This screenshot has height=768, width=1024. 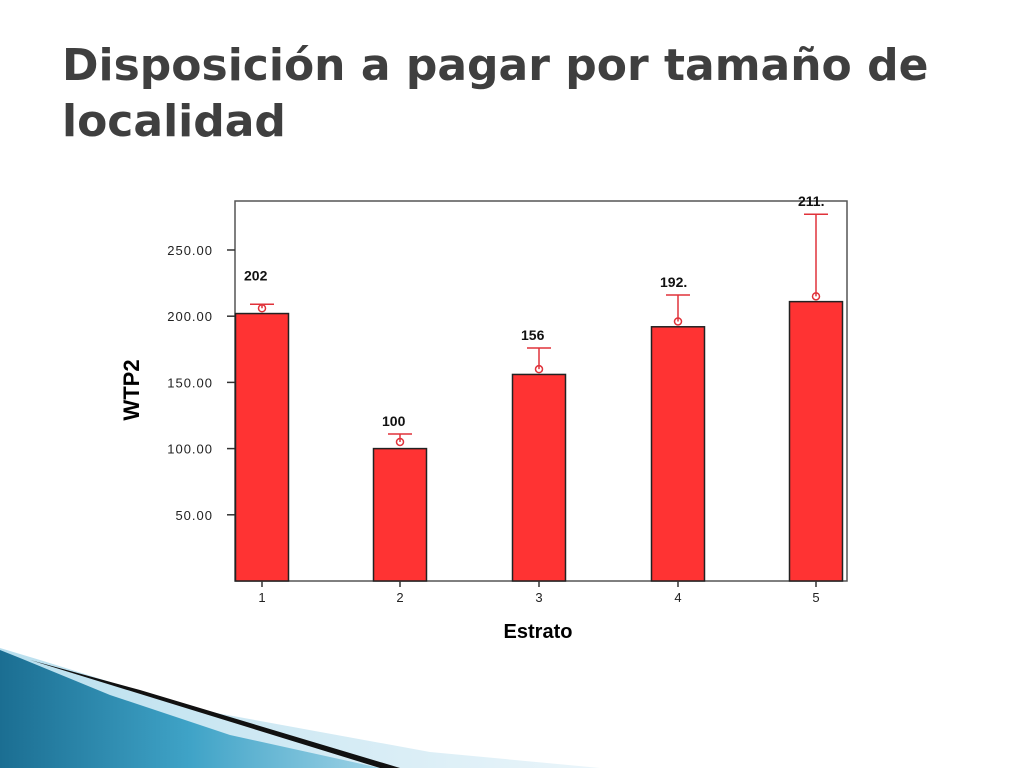 I want to click on x-tick-label: 2, so click(x=399, y=597).